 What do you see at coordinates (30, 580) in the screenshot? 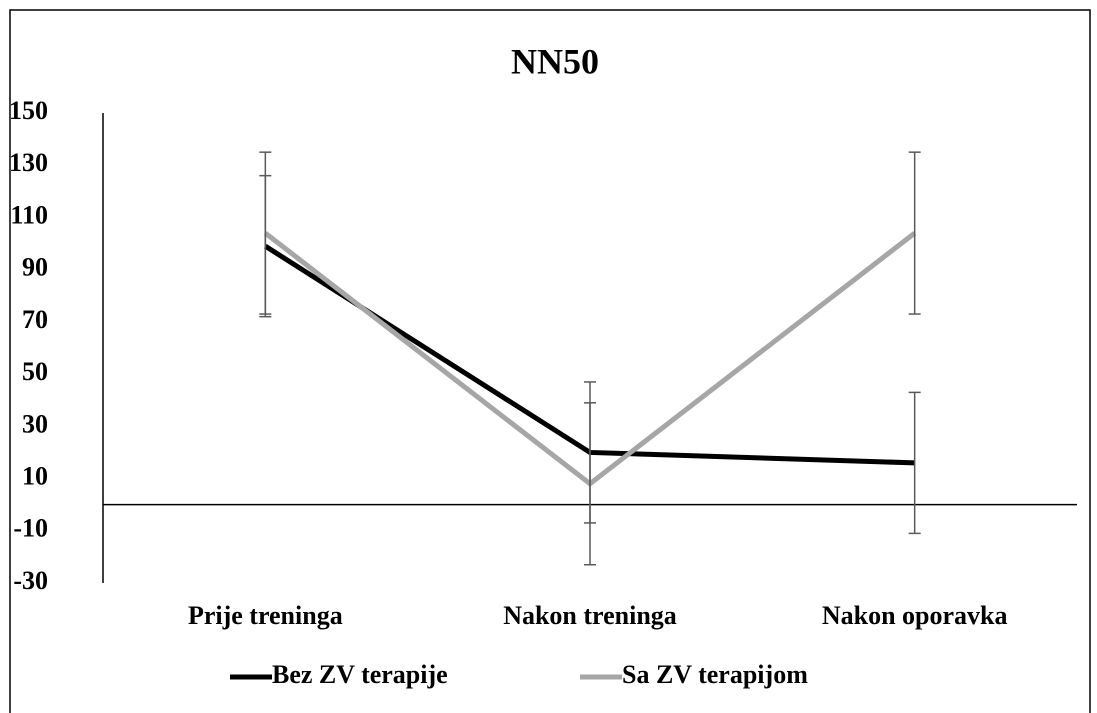
I see `y-tick-label: -30` at bounding box center [30, 580].